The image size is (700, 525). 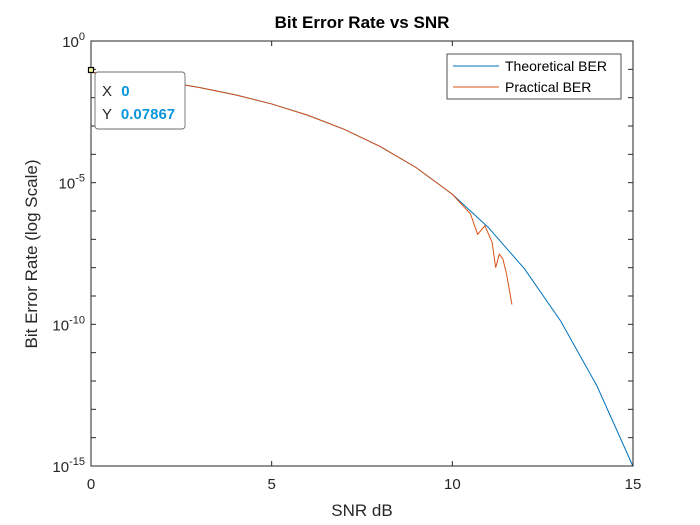 What do you see at coordinates (72, 183) in the screenshot?
I see `y-tick-label: 10⁻⁵` at bounding box center [72, 183].